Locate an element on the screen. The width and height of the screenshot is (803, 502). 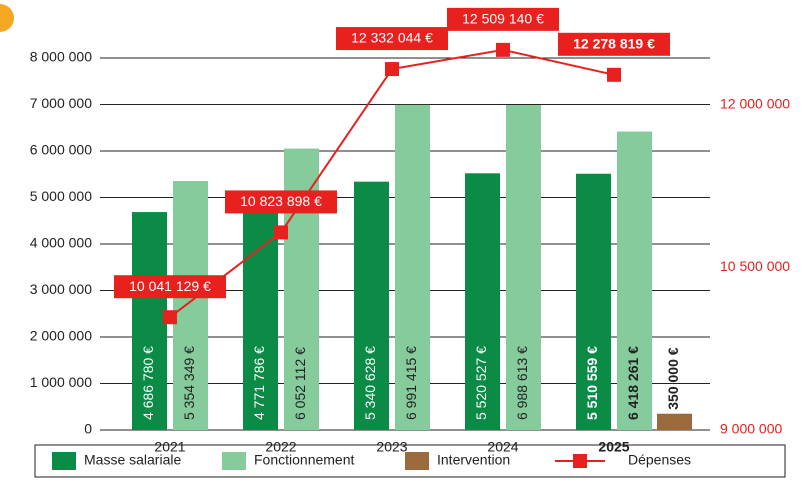
value-label: 6 418 261 € is located at coordinates (633, 383).